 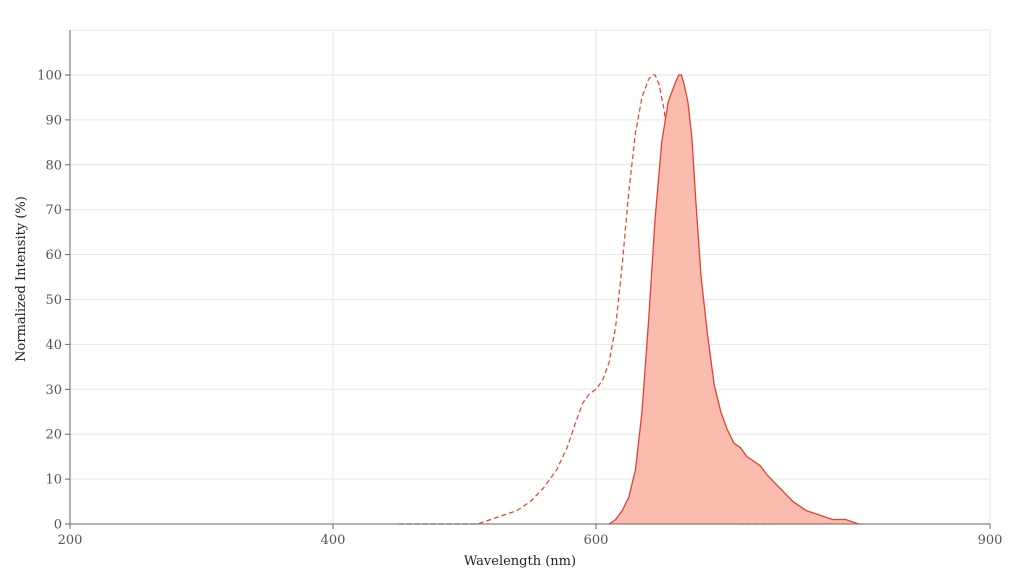 What do you see at coordinates (21, 279) in the screenshot?
I see `y-axis-title: Normalized Intensity (%)` at bounding box center [21, 279].